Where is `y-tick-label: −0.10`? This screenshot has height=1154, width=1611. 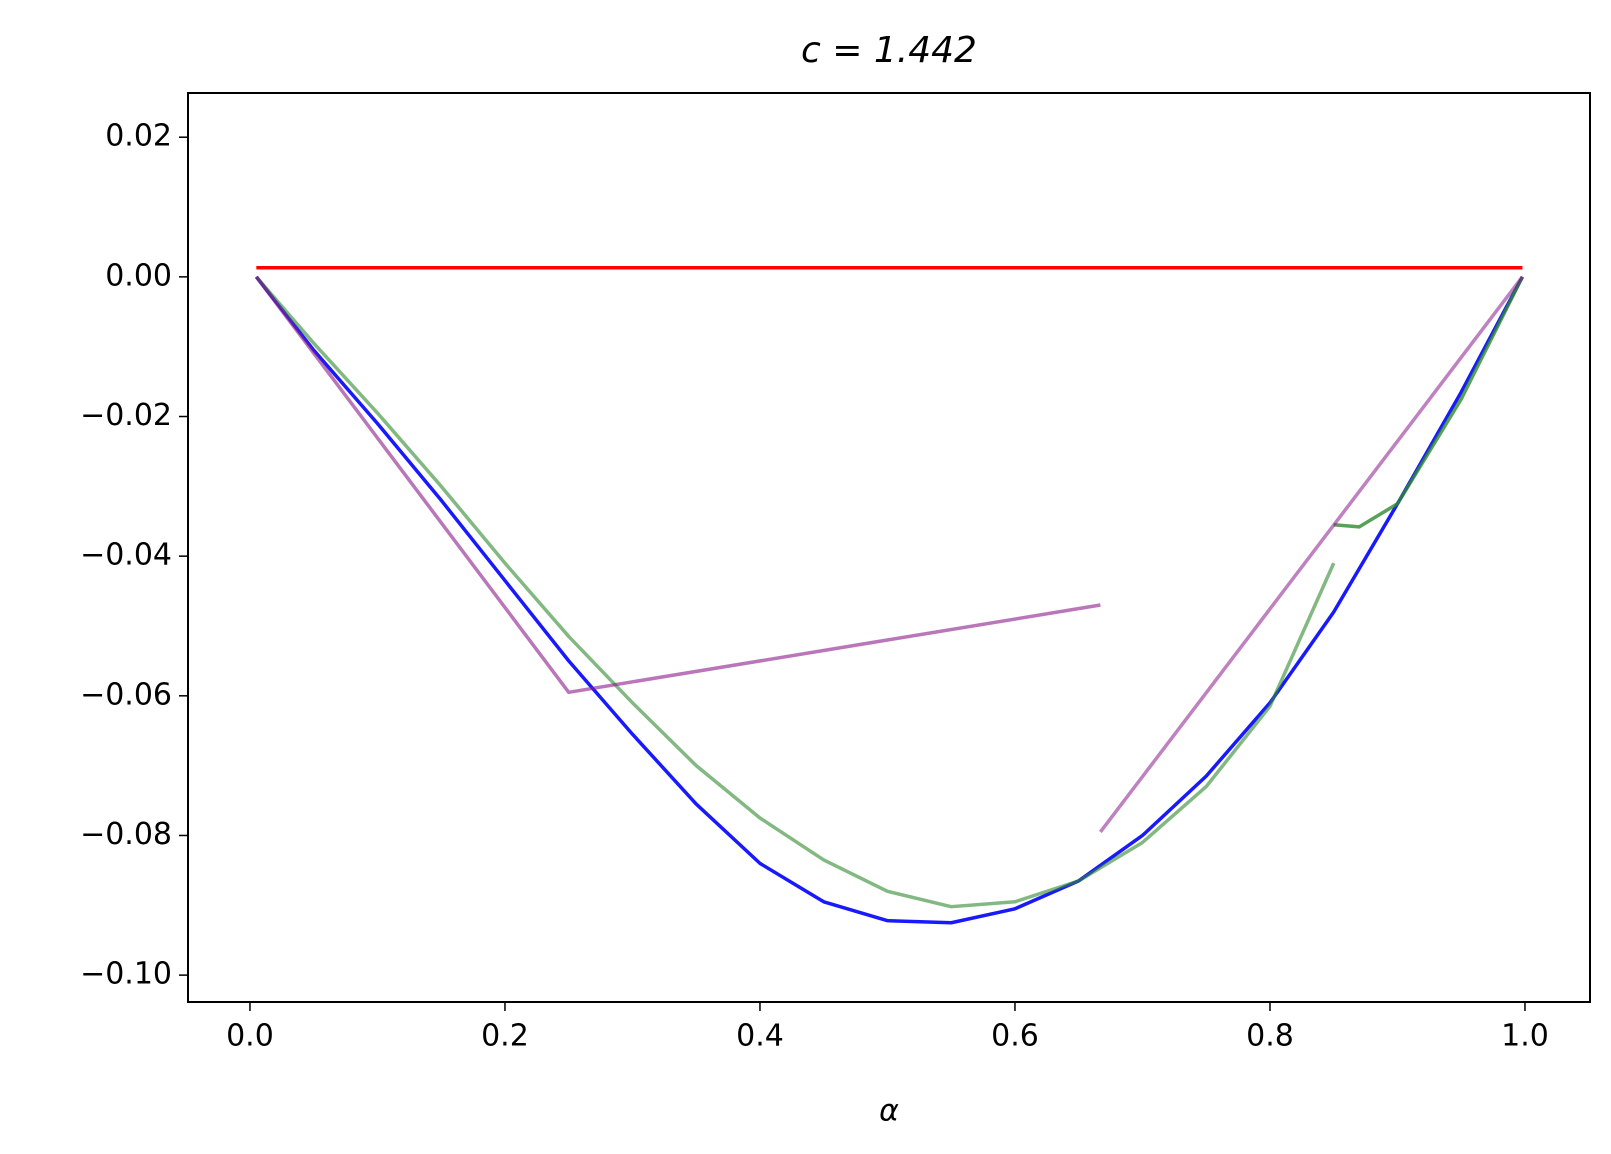 y-tick-label: −0.10 is located at coordinates (126, 974).